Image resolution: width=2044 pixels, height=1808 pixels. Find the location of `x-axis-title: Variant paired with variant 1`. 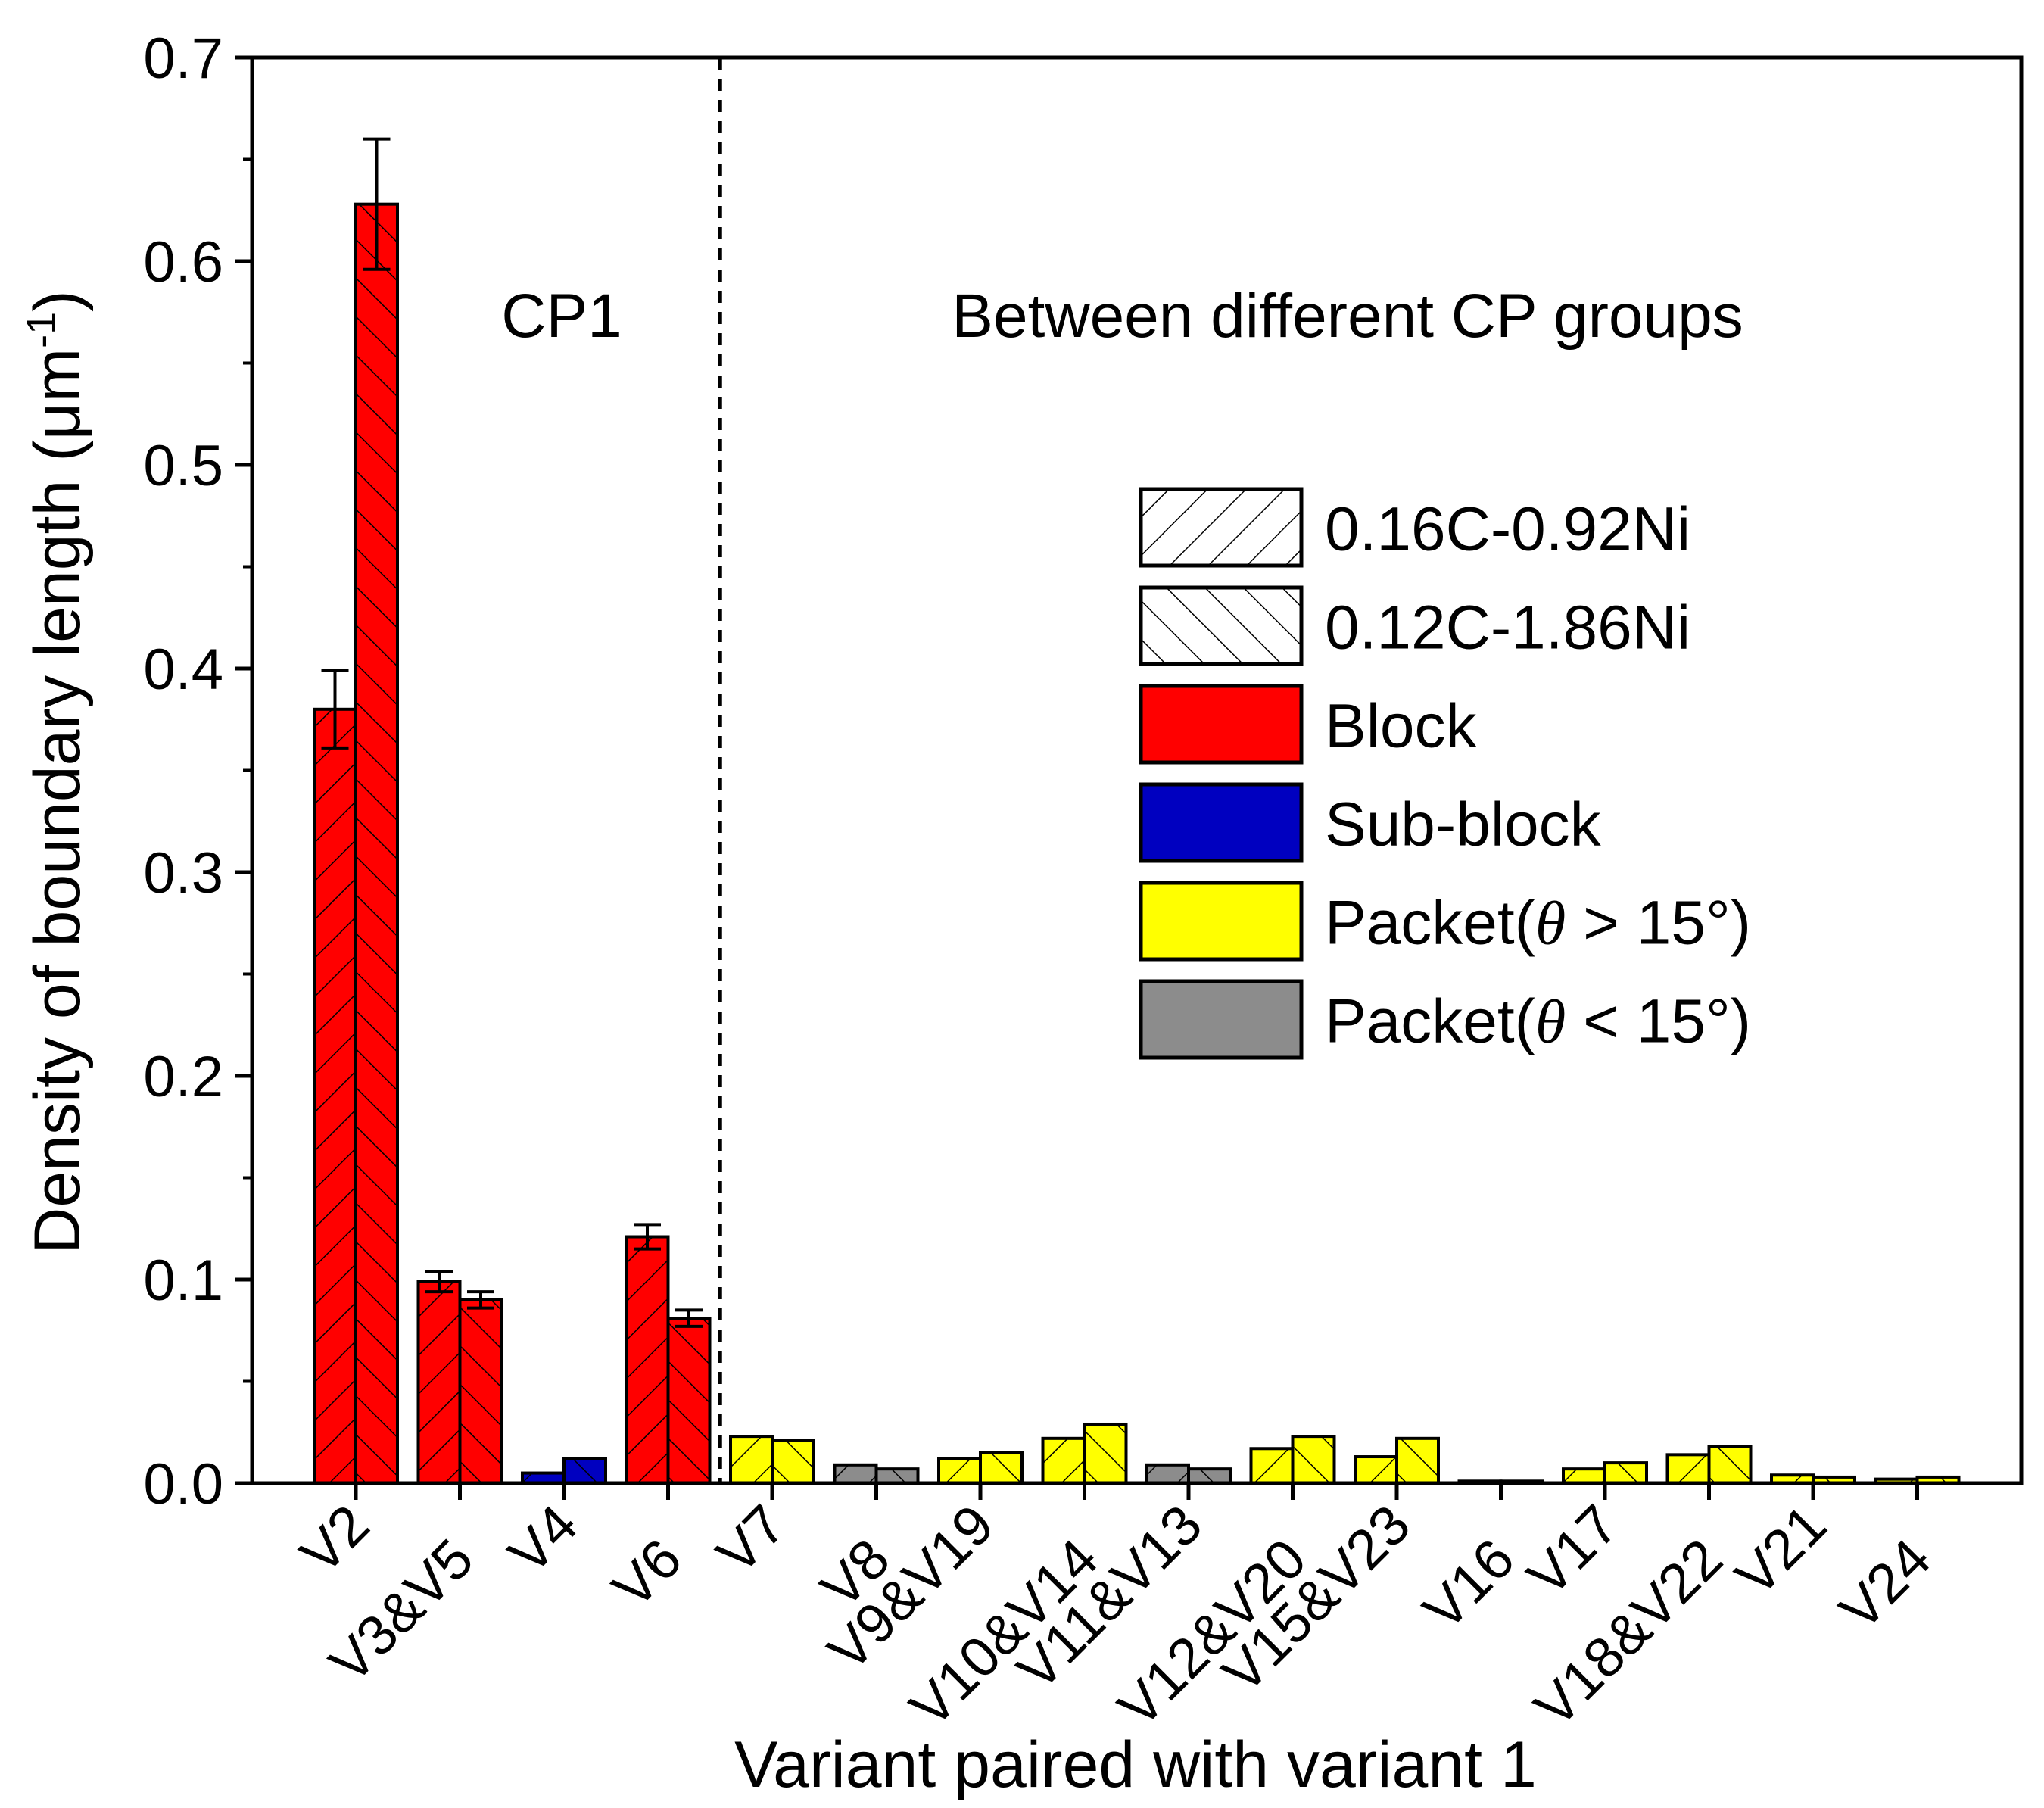

x-axis-title: Variant paired with variant 1 is located at coordinates (1135, 1765).